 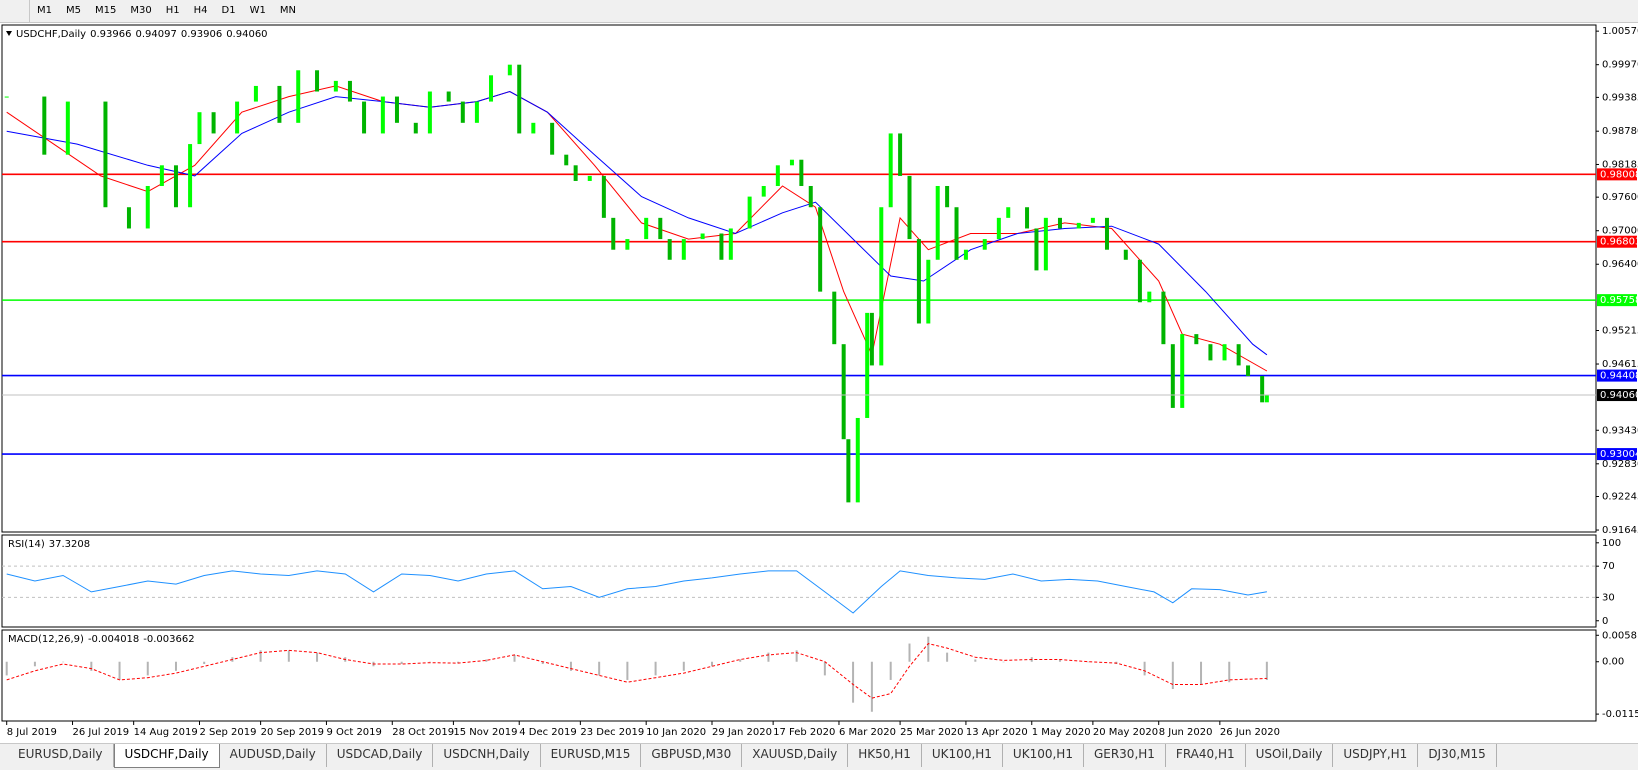 I want to click on level-label: 0.94408, so click(x=1619, y=376).